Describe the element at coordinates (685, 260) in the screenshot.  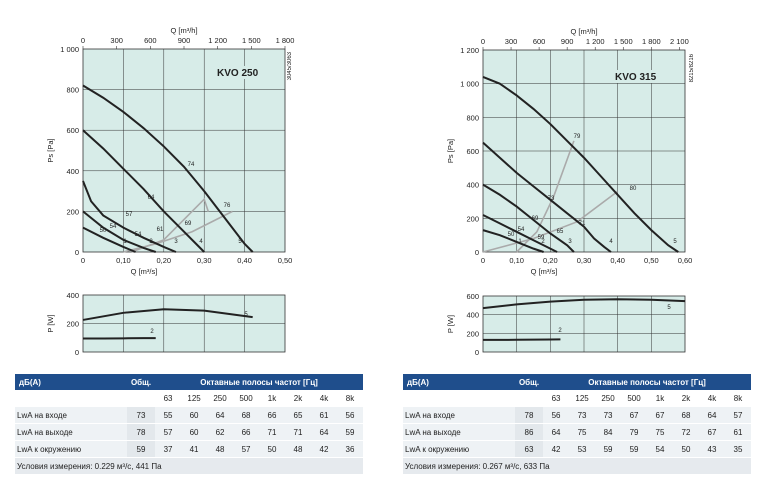
I see `x-tick-label: 0,60` at that location.